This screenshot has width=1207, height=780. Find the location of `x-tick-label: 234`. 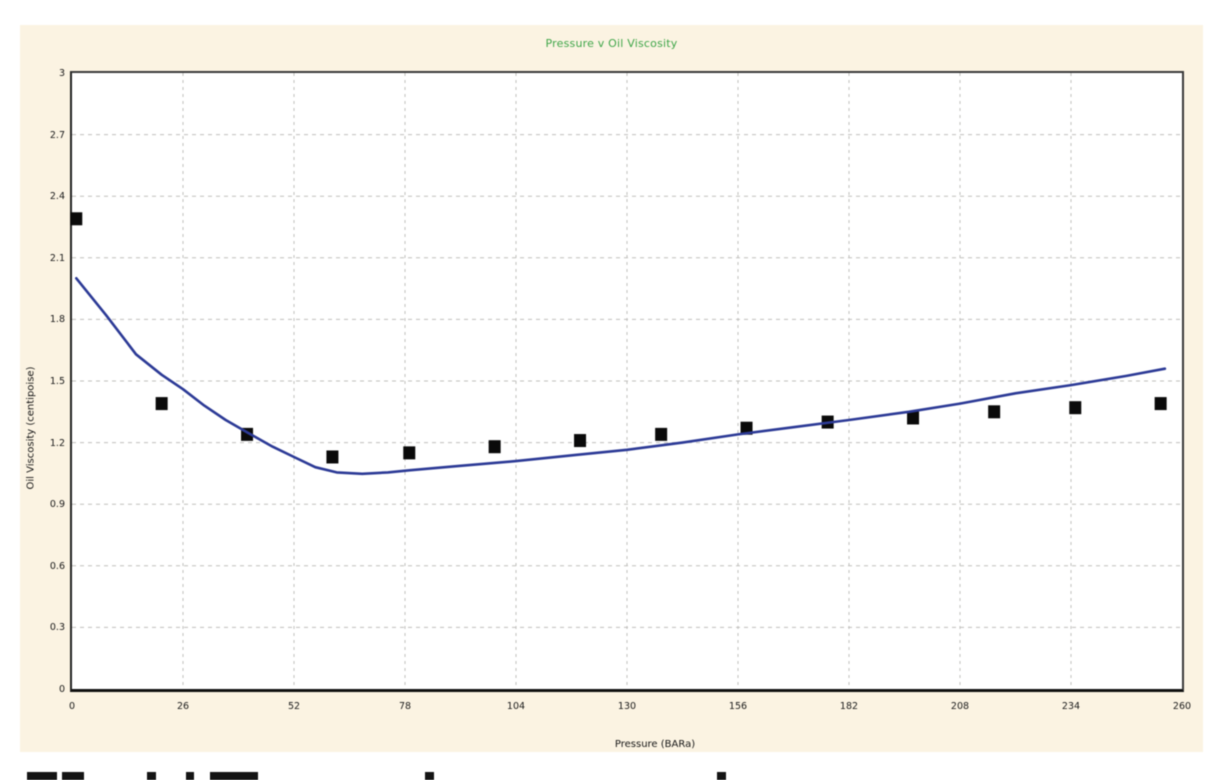

x-tick-label: 234 is located at coordinates (1071, 706).